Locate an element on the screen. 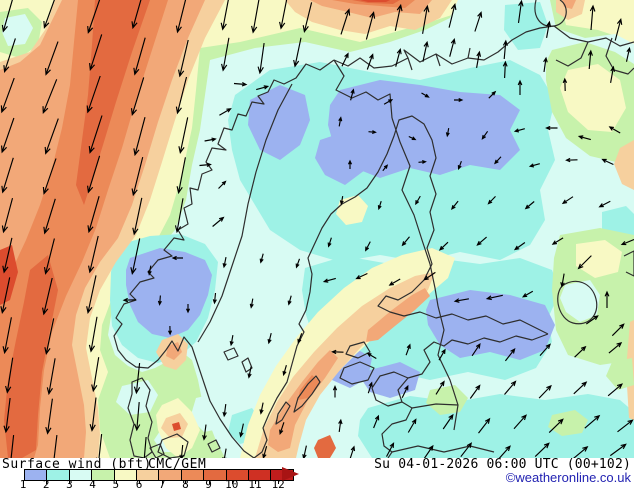 Image resolution: width=634 pixels, height=490 pixels. legend-value-label: 9 is located at coordinates (208, 484).